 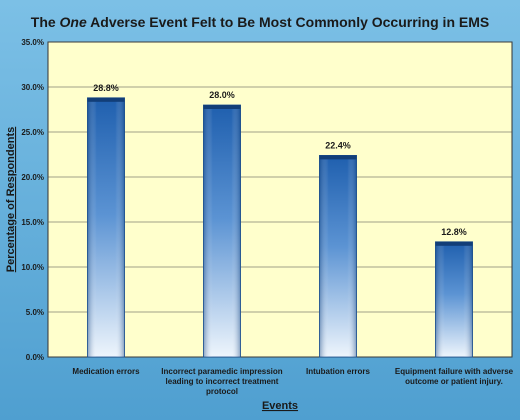 I want to click on y-axis-title: Percentage of Respondents, so click(x=11, y=199).